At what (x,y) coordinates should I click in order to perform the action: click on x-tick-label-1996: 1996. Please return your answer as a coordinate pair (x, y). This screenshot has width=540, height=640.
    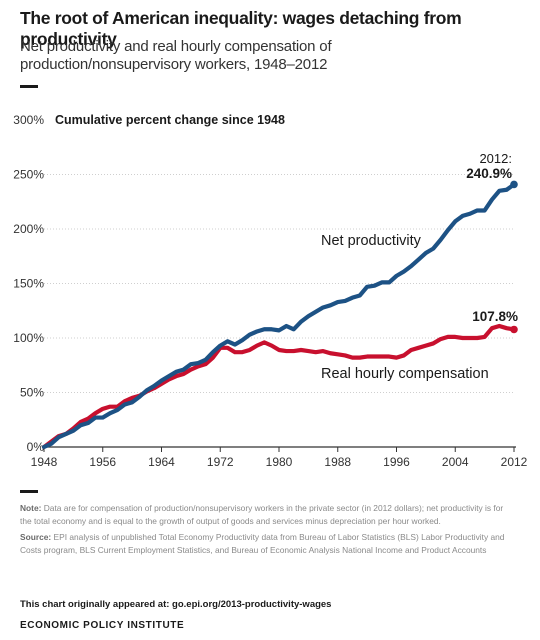
    Looking at the image, I should click on (396, 462).